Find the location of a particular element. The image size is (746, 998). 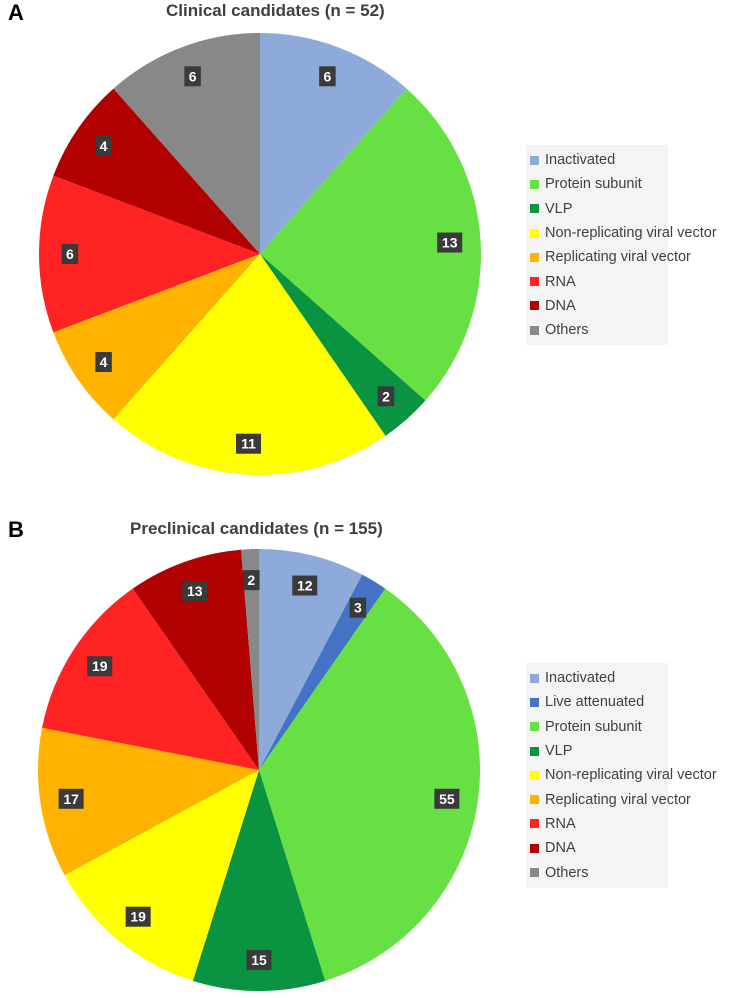

data-label-text: 11 is located at coordinates (248, 444).